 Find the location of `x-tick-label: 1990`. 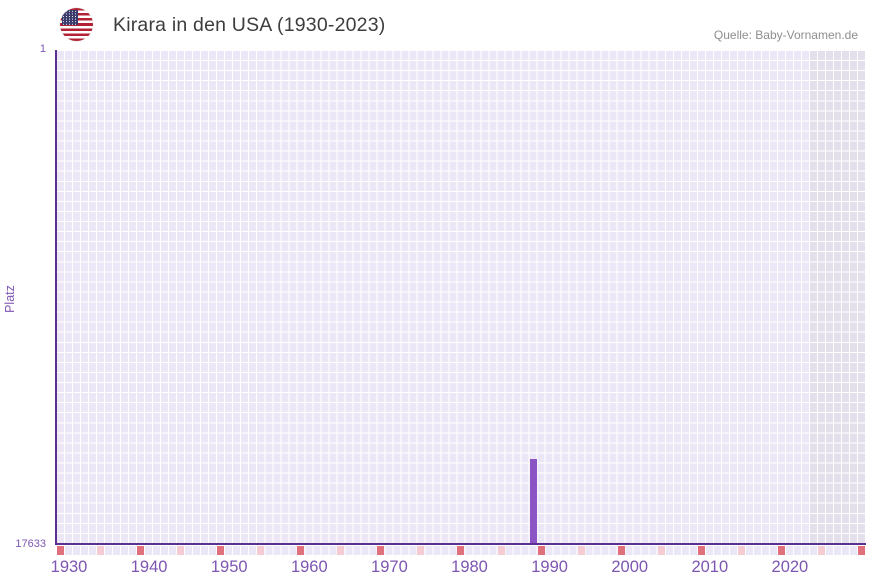

x-tick-label: 1990 is located at coordinates (549, 567).